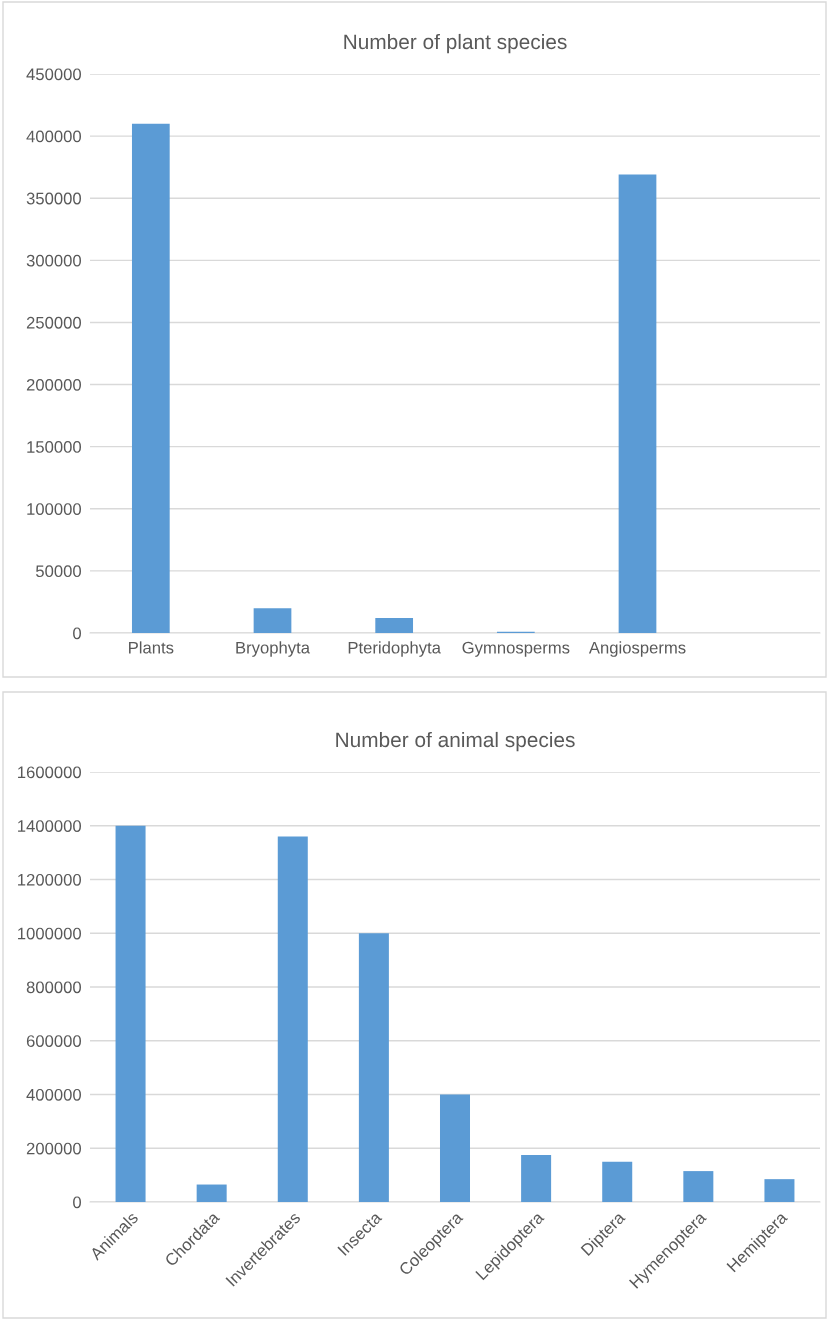 The height and width of the screenshot is (1320, 829). What do you see at coordinates (54, 260) in the screenshot?
I see `y-tick-label: 300000` at bounding box center [54, 260].